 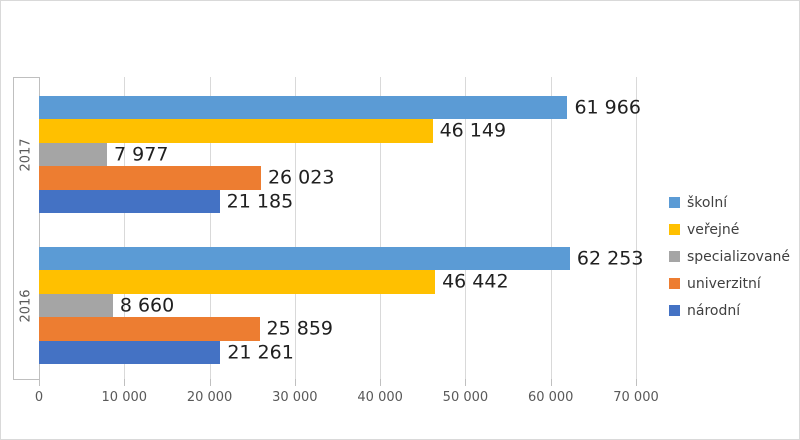 I want to click on legend-item: veřejné, so click(x=729, y=229).